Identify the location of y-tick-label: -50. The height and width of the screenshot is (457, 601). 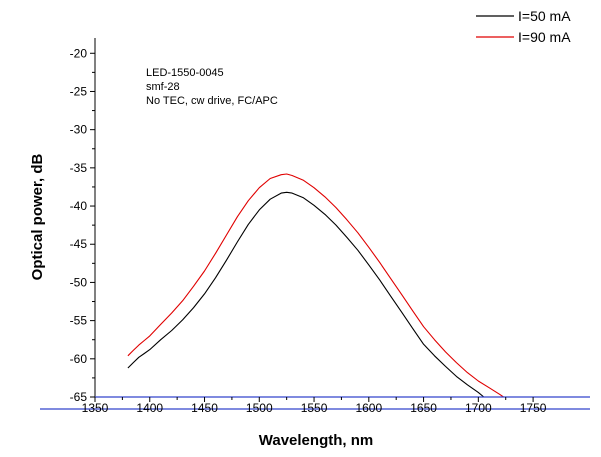
(79, 282).